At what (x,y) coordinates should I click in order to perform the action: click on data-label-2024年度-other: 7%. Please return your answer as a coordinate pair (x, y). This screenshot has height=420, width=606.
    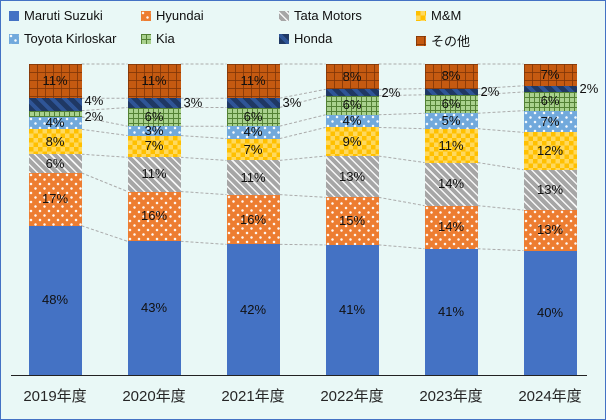
    Looking at the image, I should click on (550, 74).